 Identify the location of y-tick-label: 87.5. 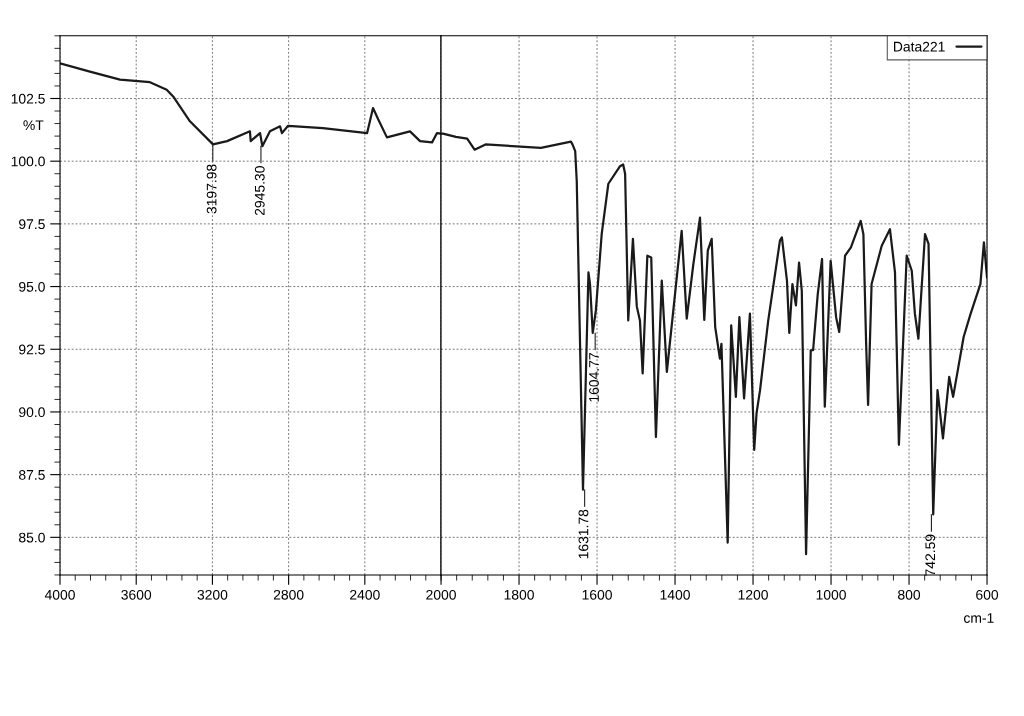
(32, 474).